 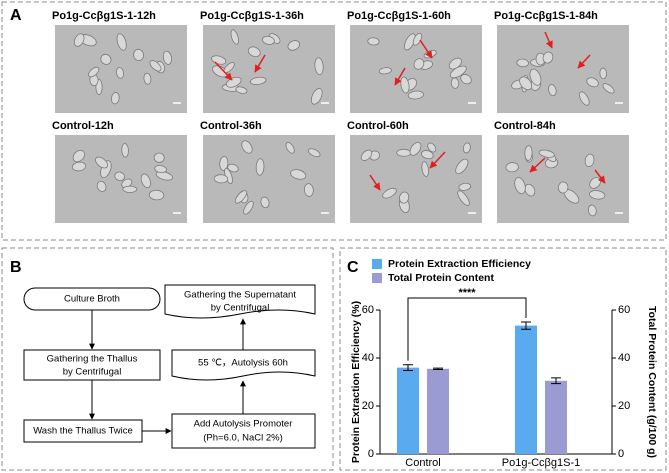 What do you see at coordinates (441, 278) in the screenshot?
I see `legend-label: Total Protein Content` at bounding box center [441, 278].